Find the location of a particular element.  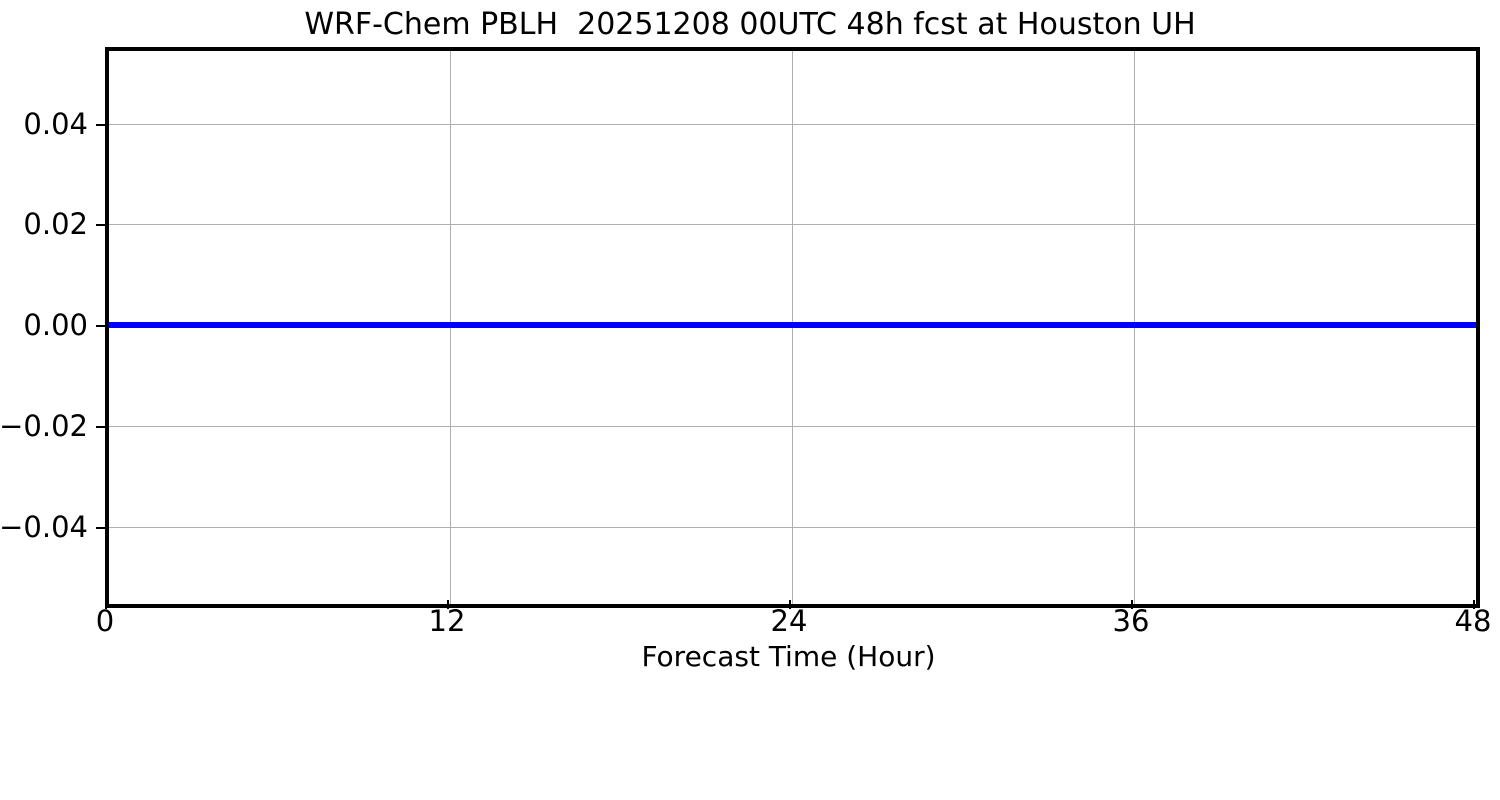

x-tick-label: 0 is located at coordinates (105, 621).